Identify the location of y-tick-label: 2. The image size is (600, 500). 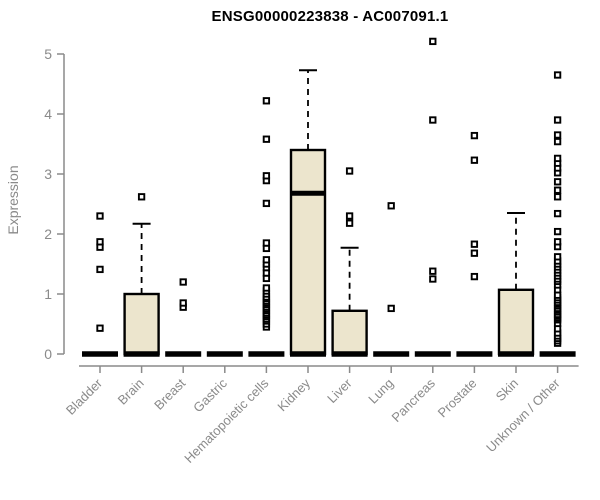
(48, 234).